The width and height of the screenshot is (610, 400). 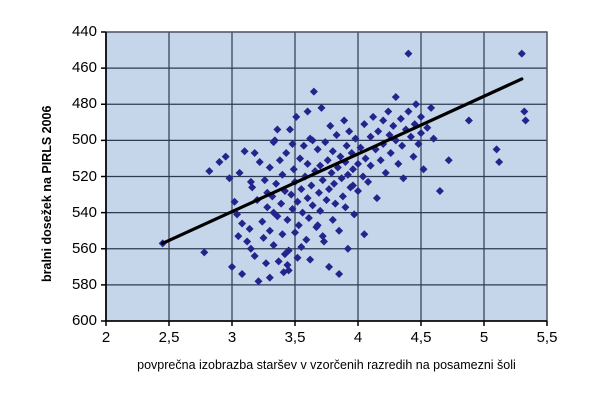 What do you see at coordinates (47, 193) in the screenshot?
I see `y-axis-title: bralni dosežek na PIRLS 2006` at bounding box center [47, 193].